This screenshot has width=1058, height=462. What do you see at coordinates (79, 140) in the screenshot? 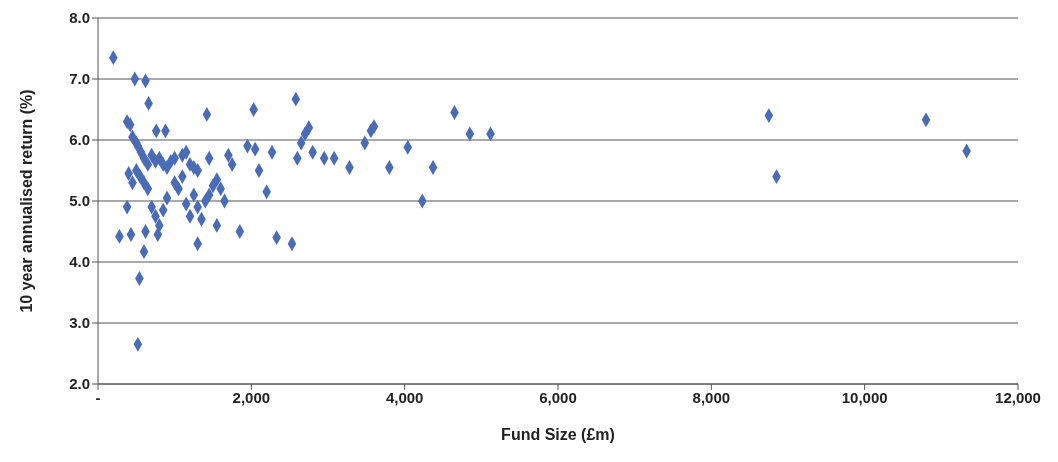
I see `y-tick-label: 6.0` at bounding box center [79, 140].